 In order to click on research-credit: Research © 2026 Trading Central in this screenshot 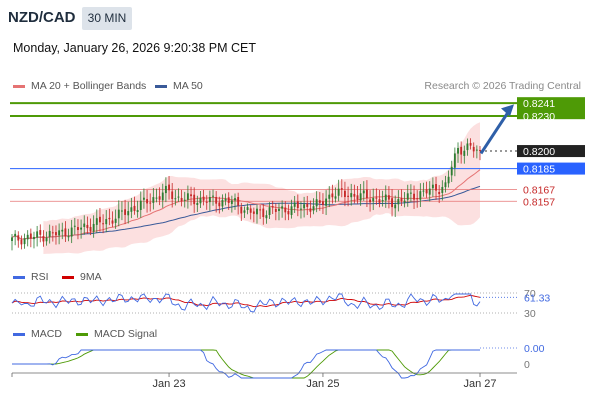, I will do `click(502, 86)`.